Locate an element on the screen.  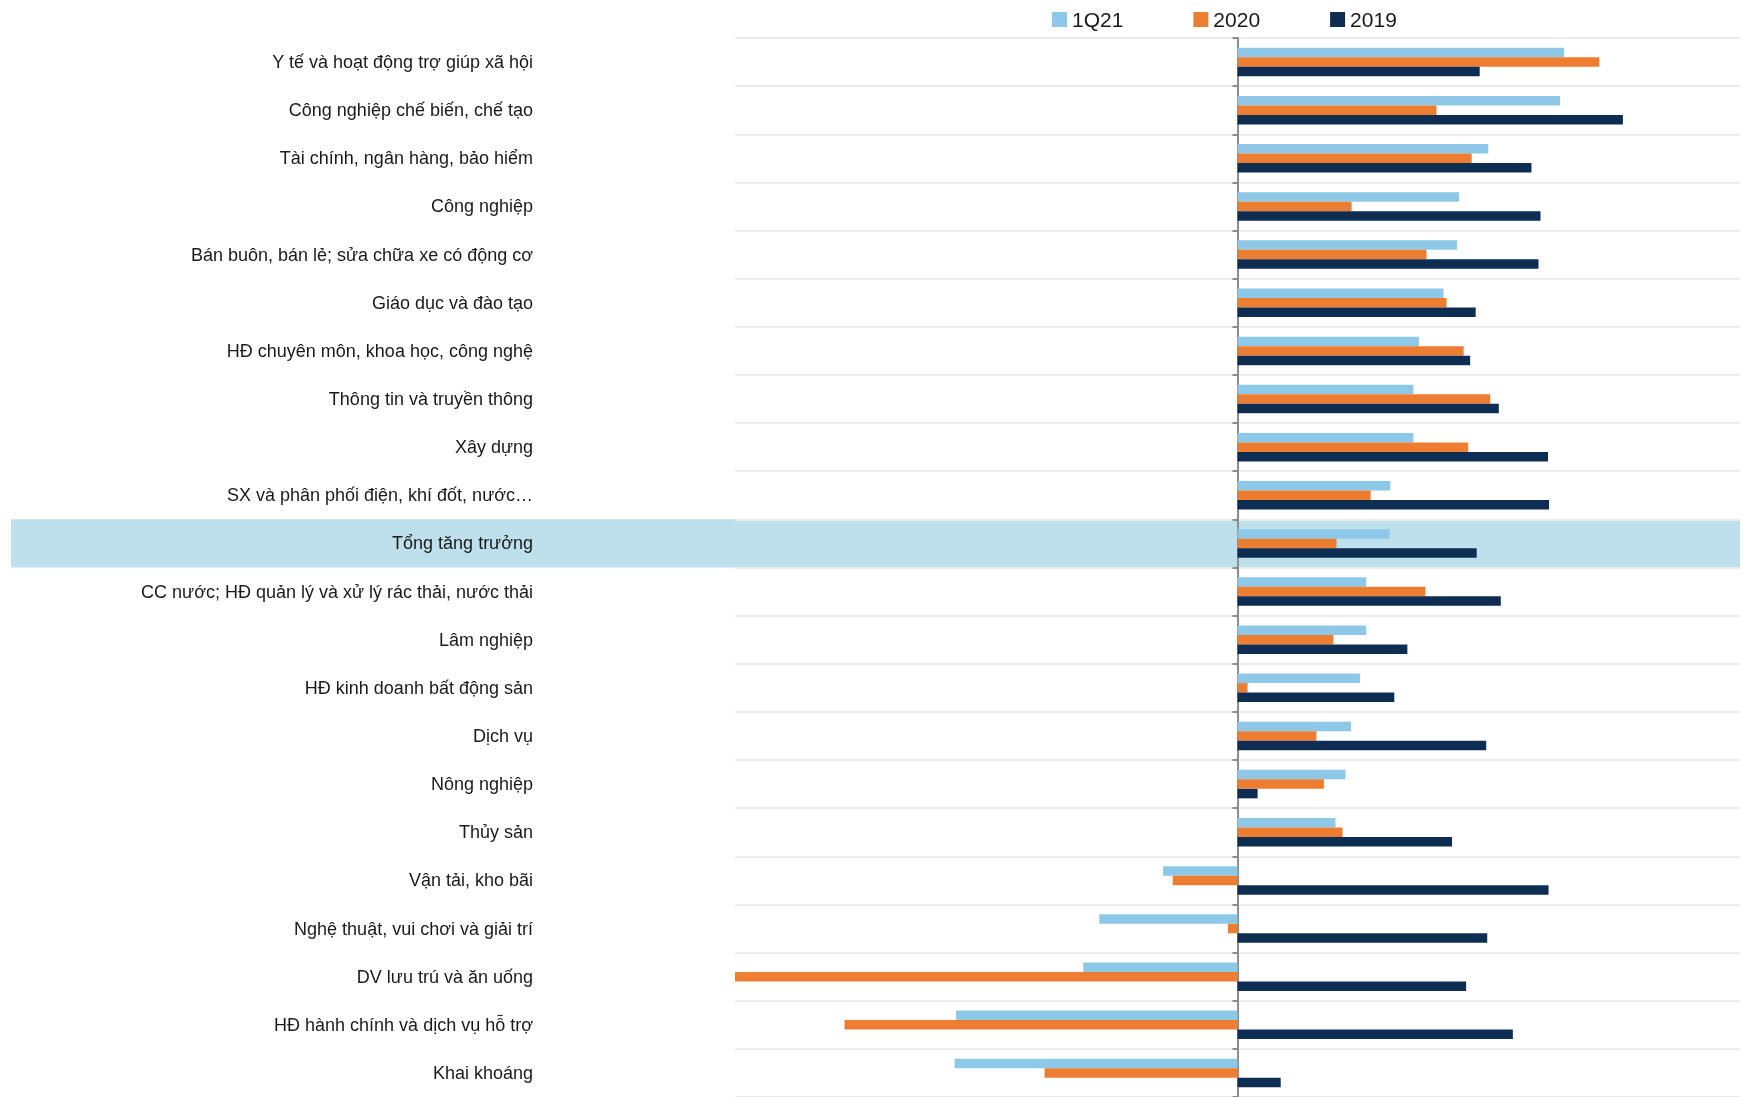
y-tick-label: Y tế và hoạt động trợ giúp xã hội is located at coordinates (402, 62).